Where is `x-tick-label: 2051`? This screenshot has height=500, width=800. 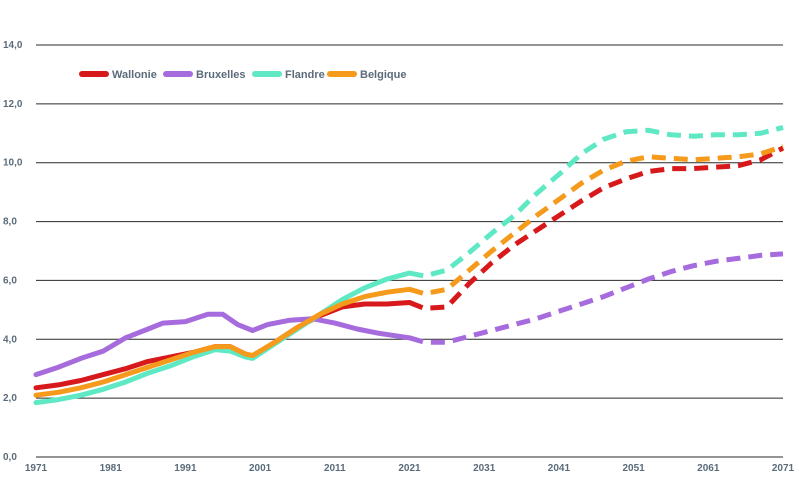 x-tick-label: 2051 is located at coordinates (633, 468).